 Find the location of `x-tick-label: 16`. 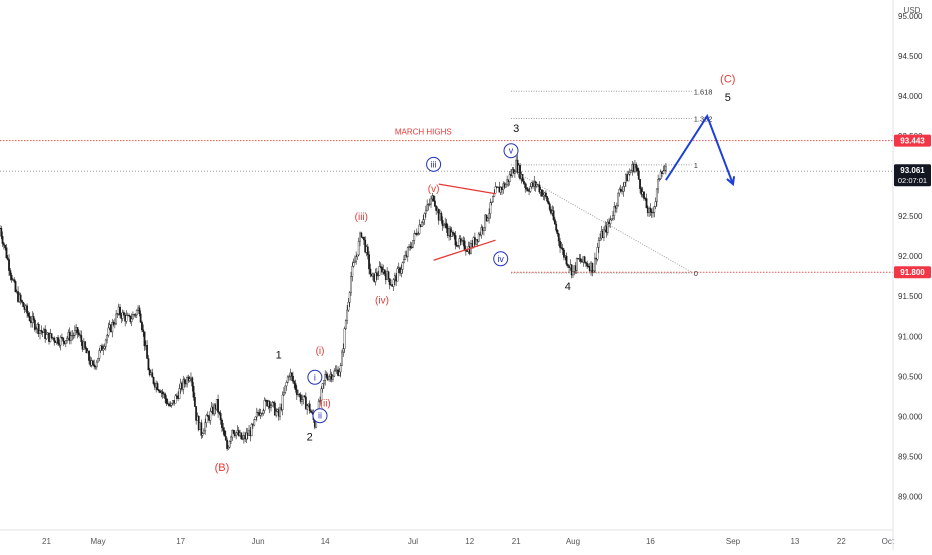

x-tick-label: 16 is located at coordinates (650, 541).